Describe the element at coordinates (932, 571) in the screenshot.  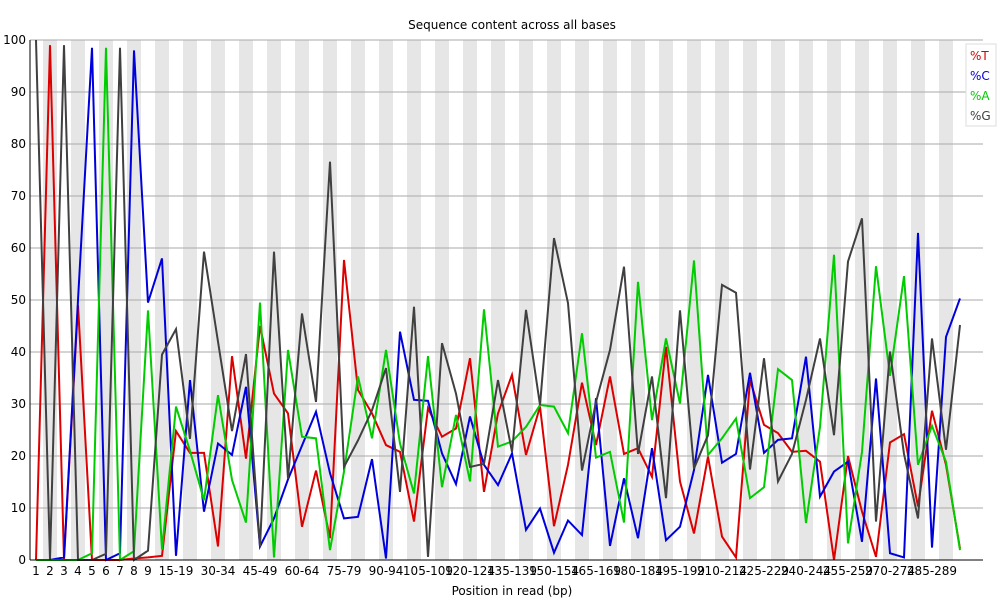
I see `x-tick-label: 285-289` at that location.